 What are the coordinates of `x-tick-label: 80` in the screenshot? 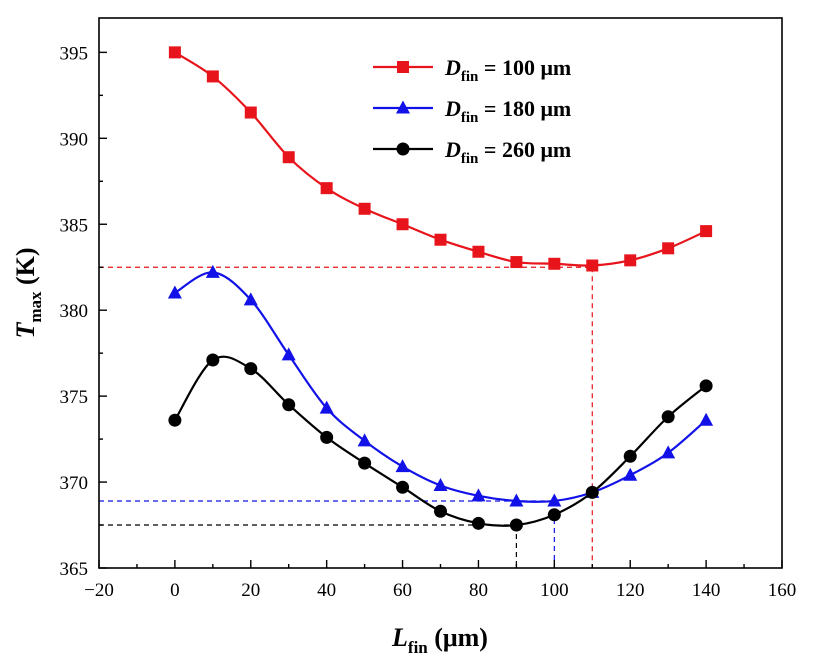 It's located at (478, 590).